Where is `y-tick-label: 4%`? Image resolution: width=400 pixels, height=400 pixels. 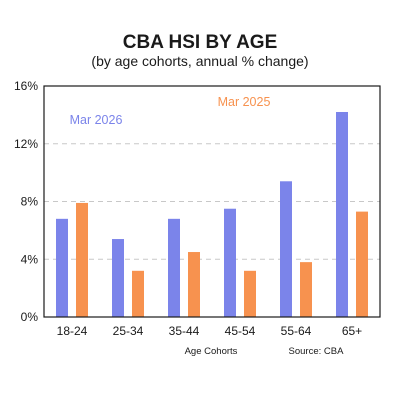 y-tick-label: 4% is located at coordinates (30, 259).